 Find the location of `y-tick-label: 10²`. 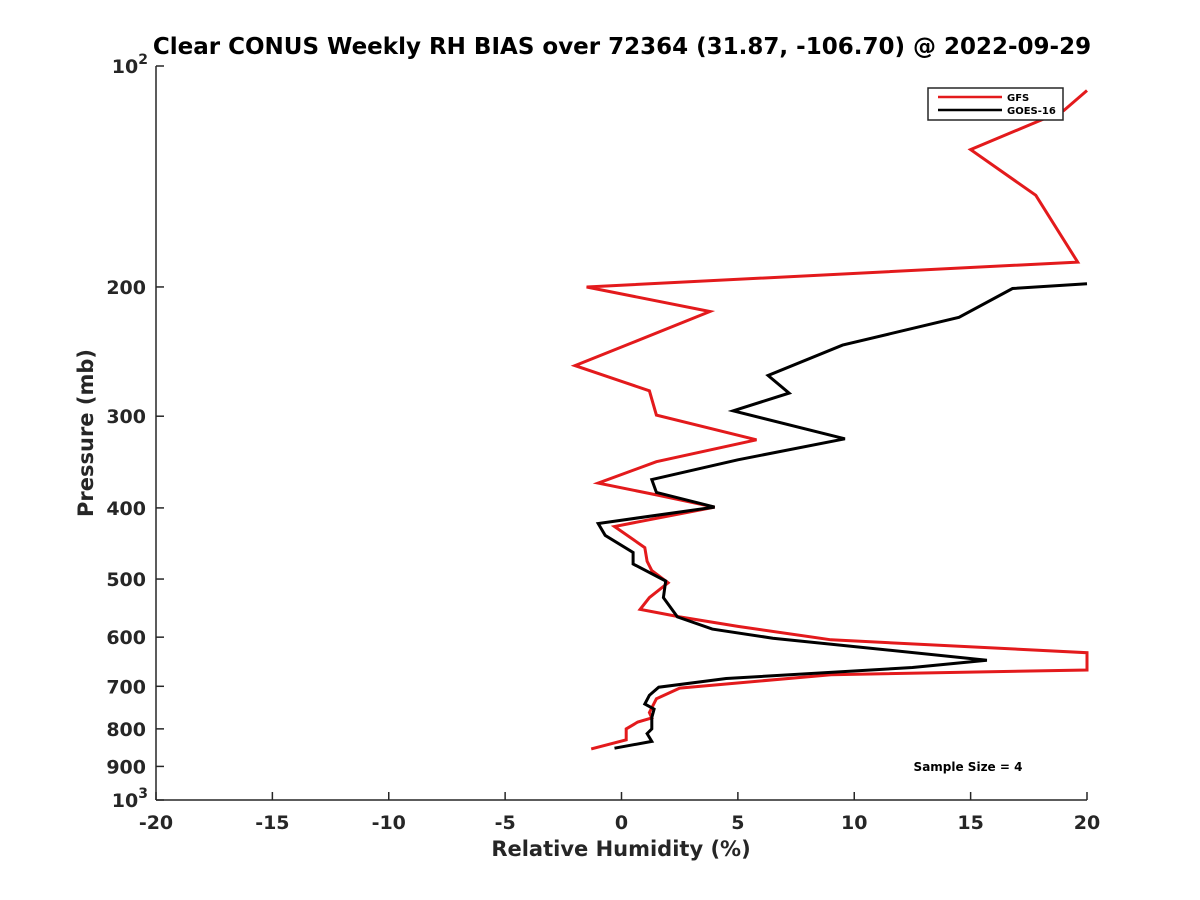

y-tick-label: 10² is located at coordinates (130, 65).